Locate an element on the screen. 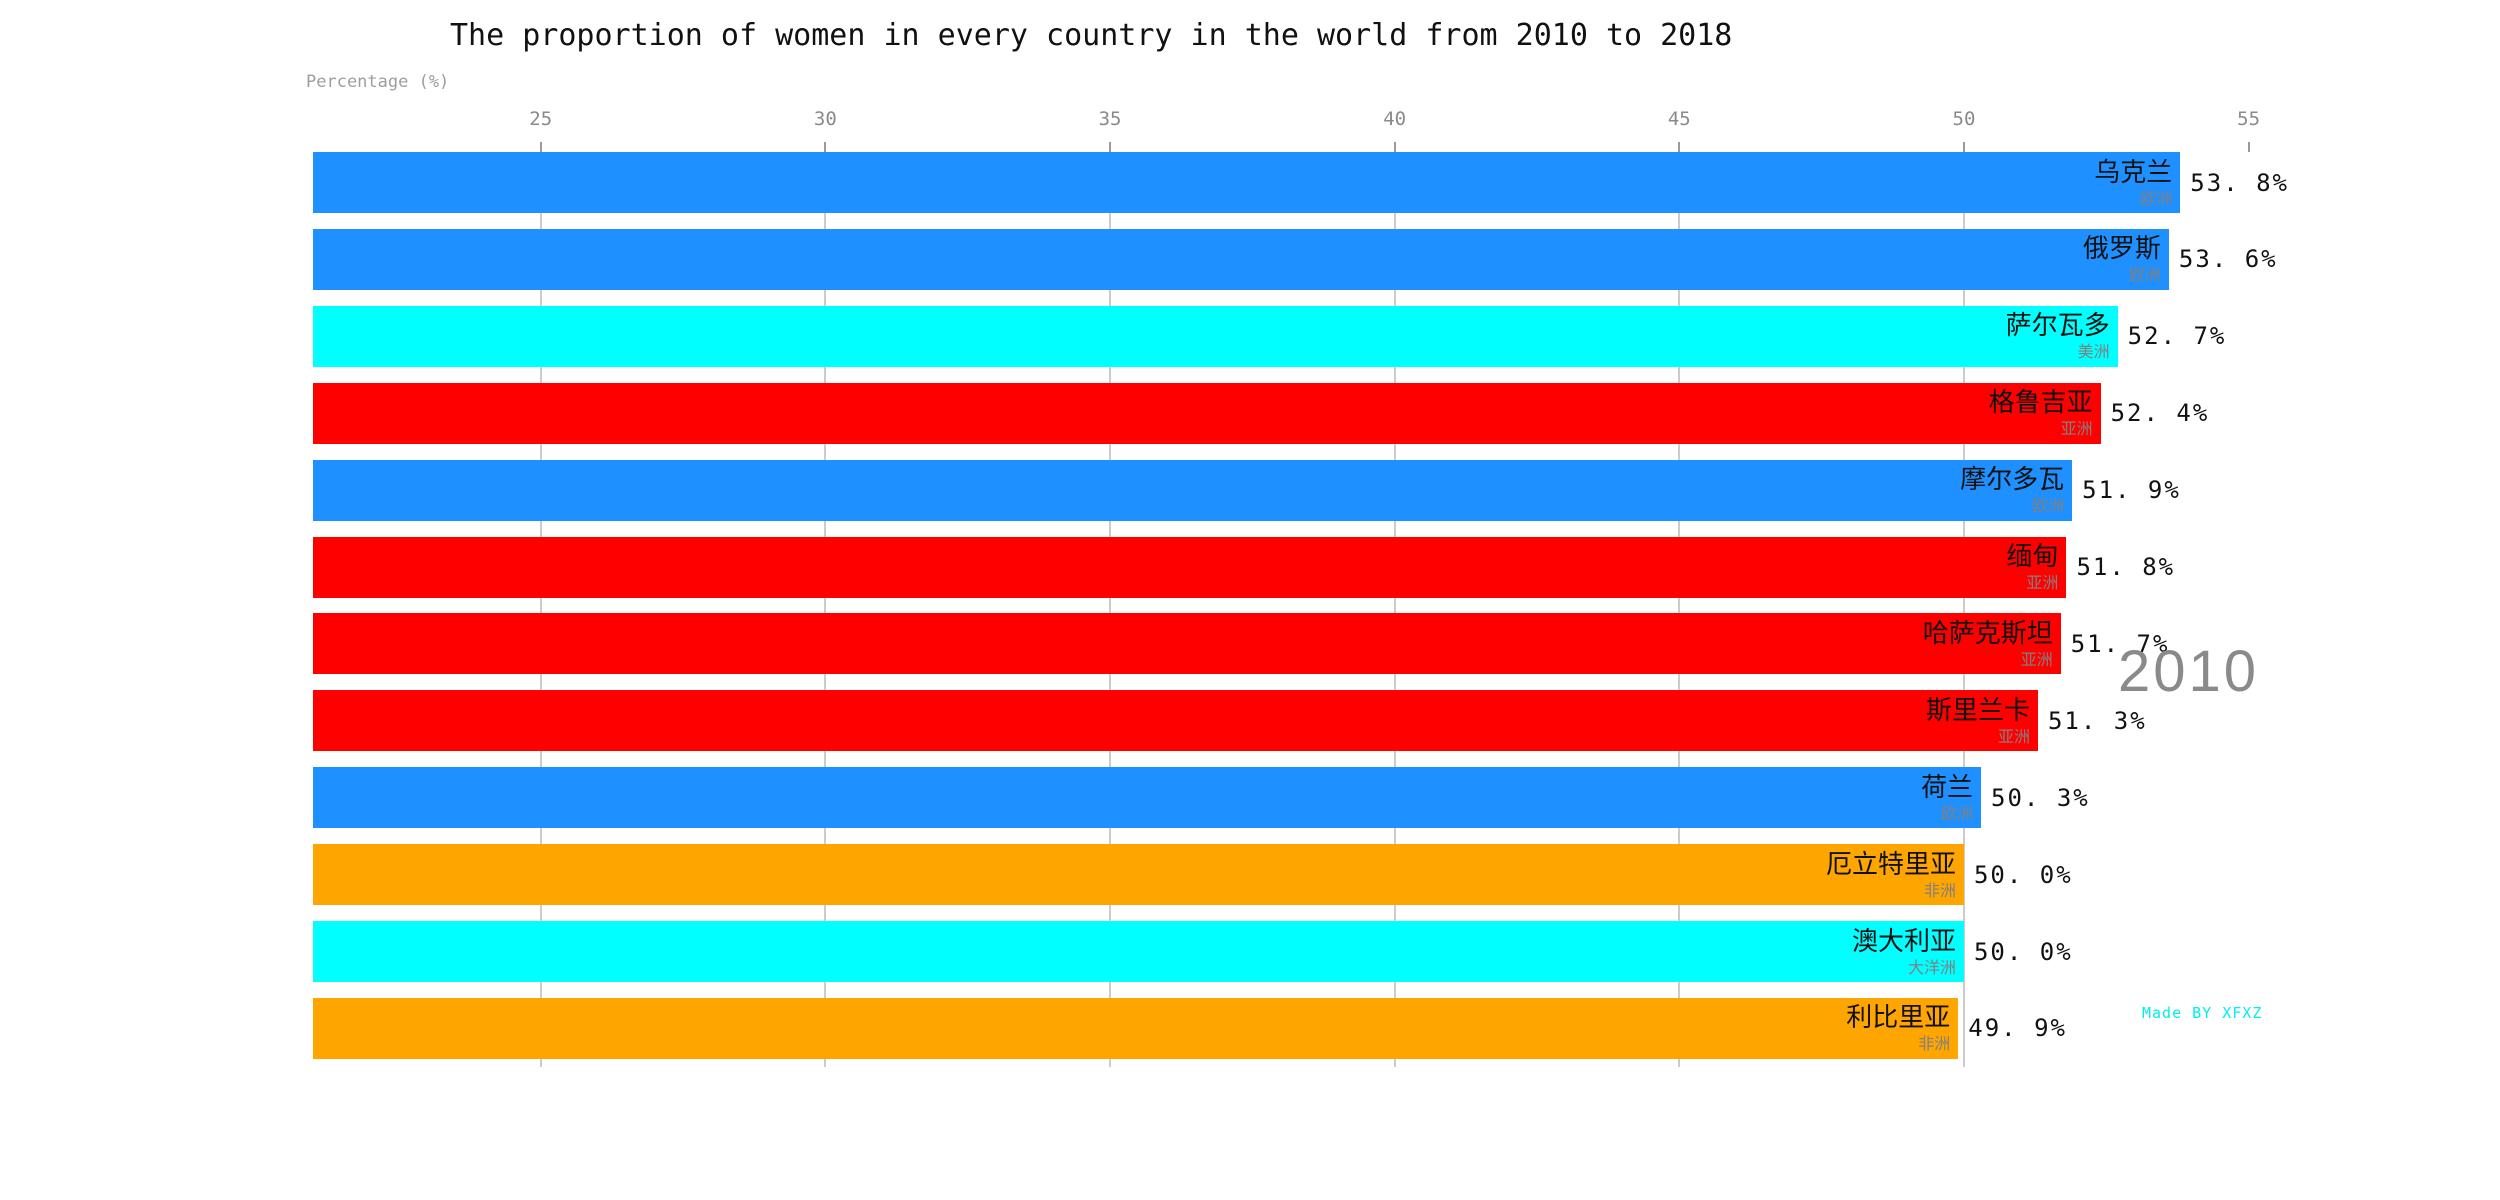  bar-row: 澳大利亚 大洋洲 50. 0% is located at coordinates (1286, 951).